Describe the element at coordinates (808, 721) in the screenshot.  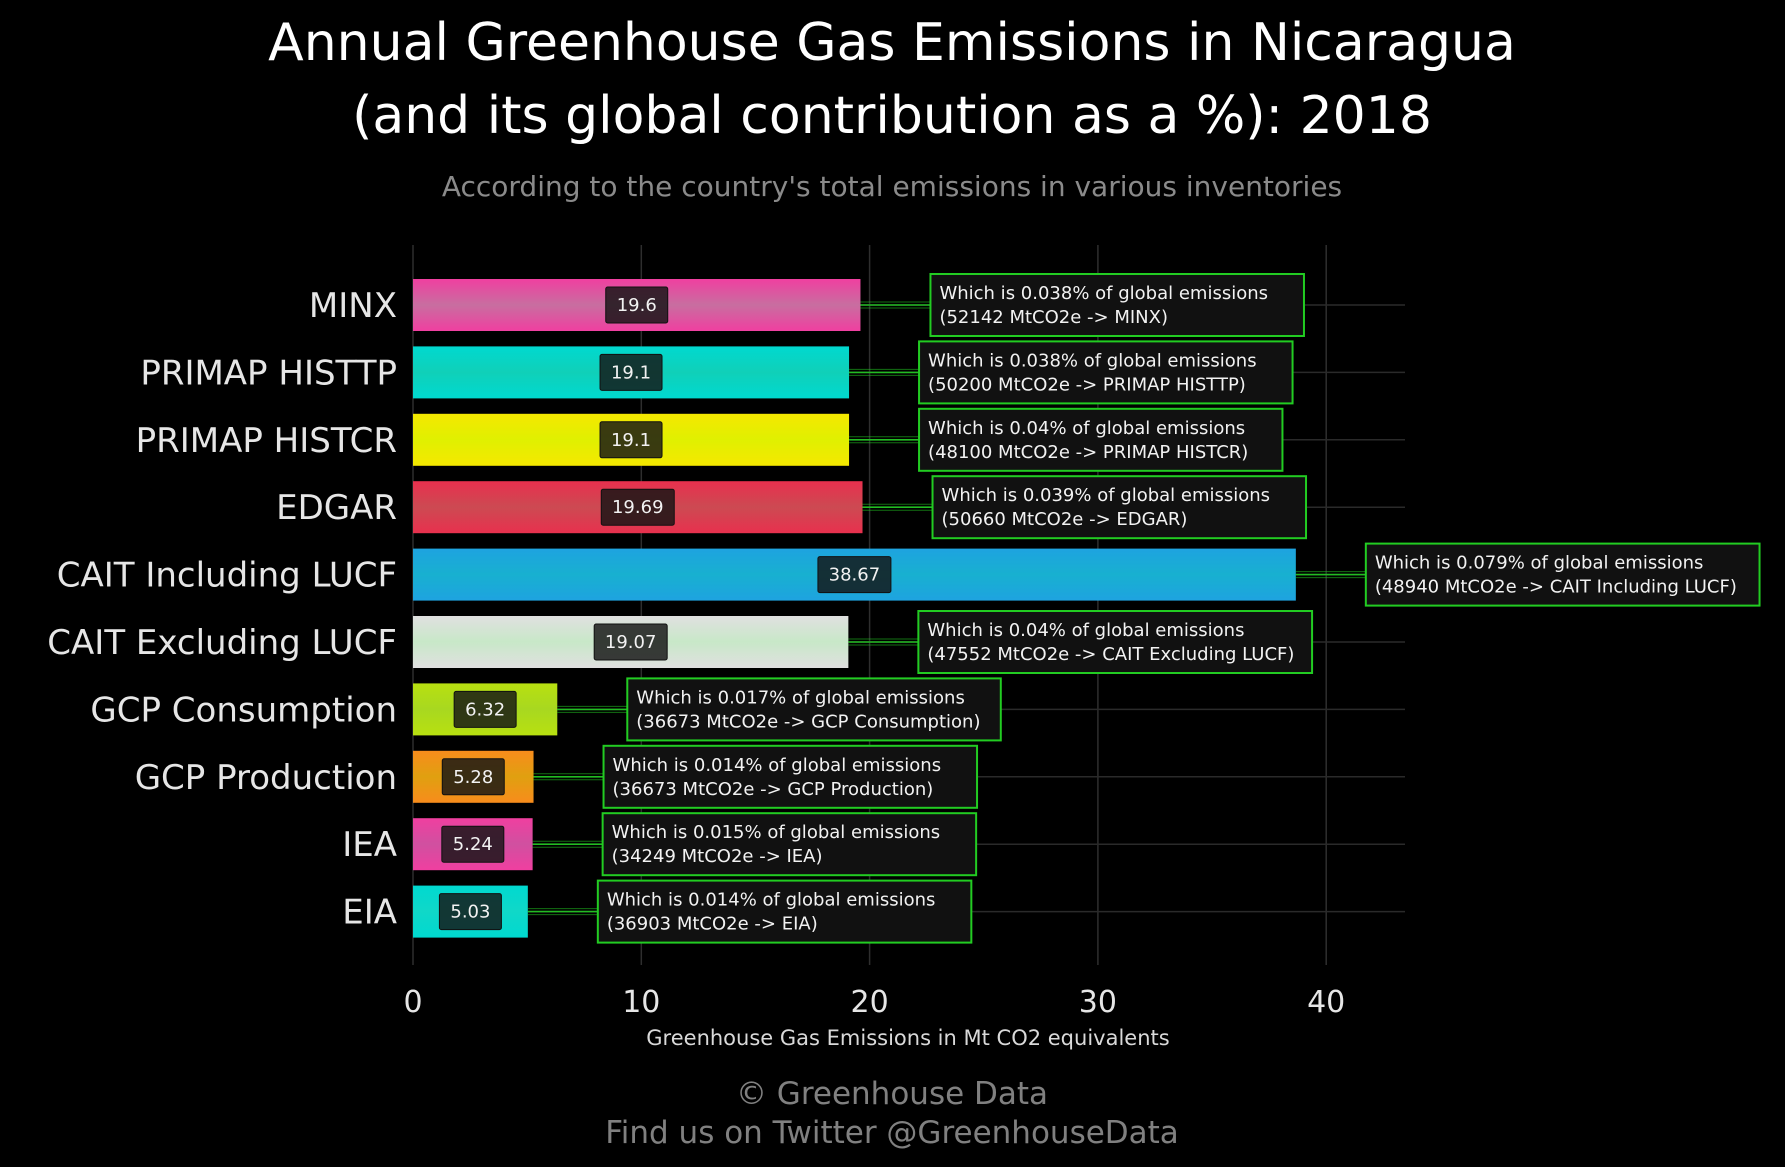
I see `annotation-line2: (36673 MtCO2e -> GCP Consumption)` at that location.